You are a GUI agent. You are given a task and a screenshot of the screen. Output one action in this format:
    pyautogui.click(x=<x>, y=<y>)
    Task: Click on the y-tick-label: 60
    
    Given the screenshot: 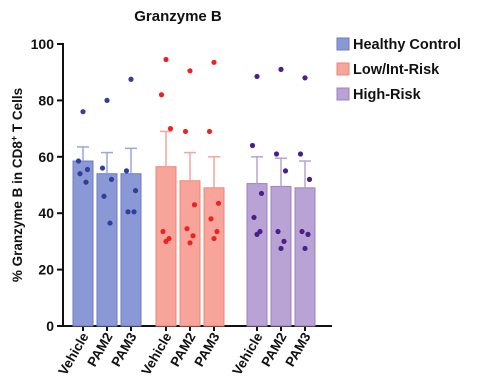 What is the action you would take?
    pyautogui.click(x=46, y=157)
    